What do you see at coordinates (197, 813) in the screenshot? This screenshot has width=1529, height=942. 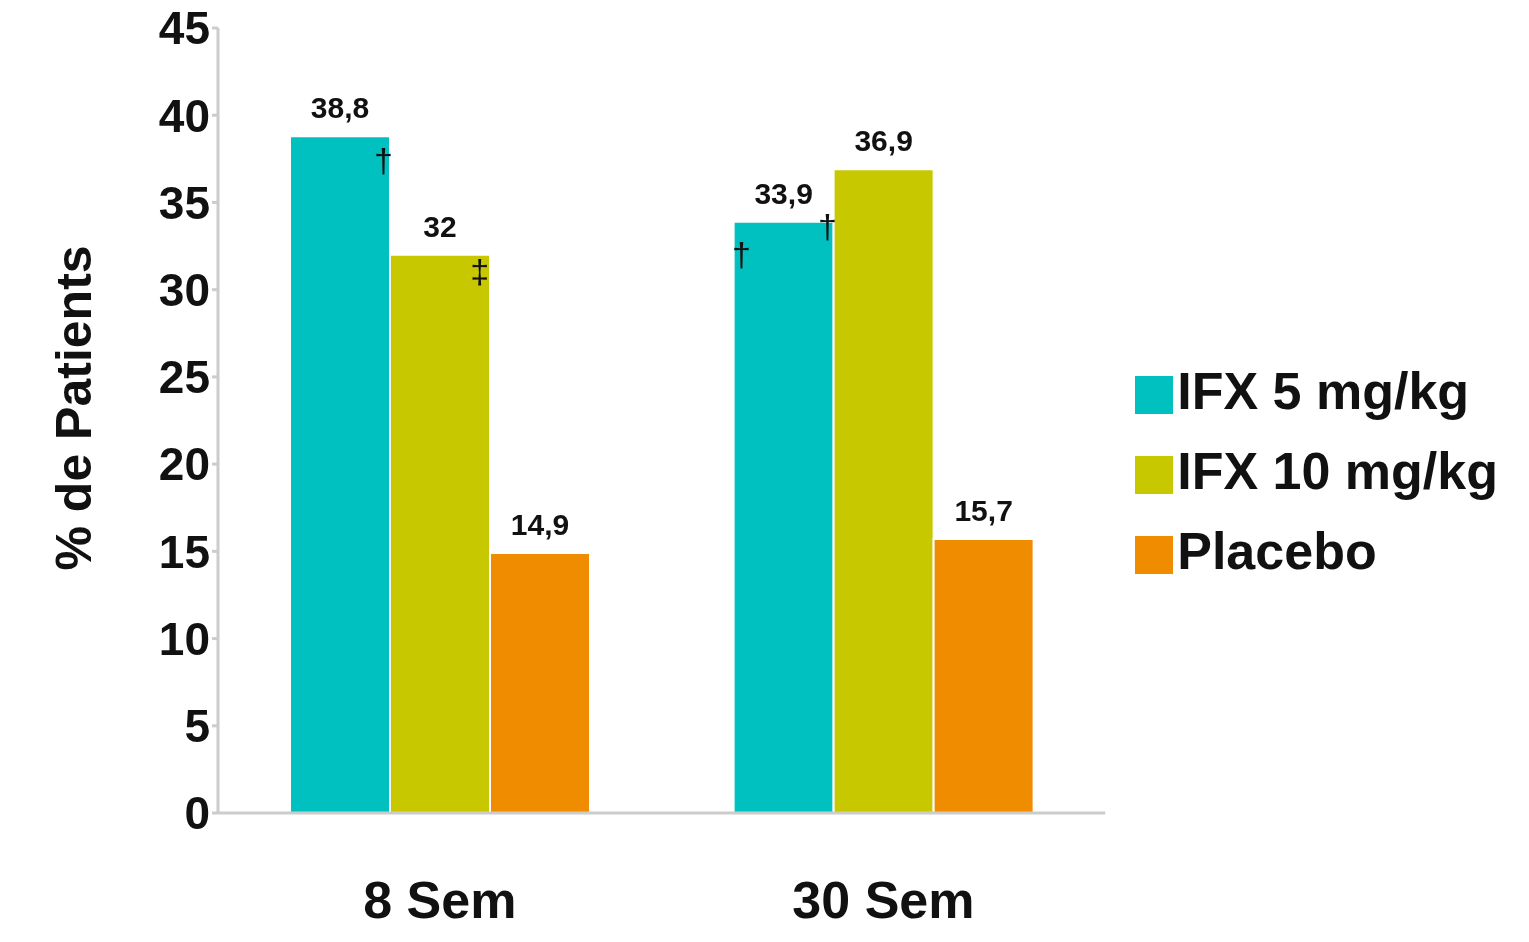 I see `y-tick-label: 0` at bounding box center [197, 813].